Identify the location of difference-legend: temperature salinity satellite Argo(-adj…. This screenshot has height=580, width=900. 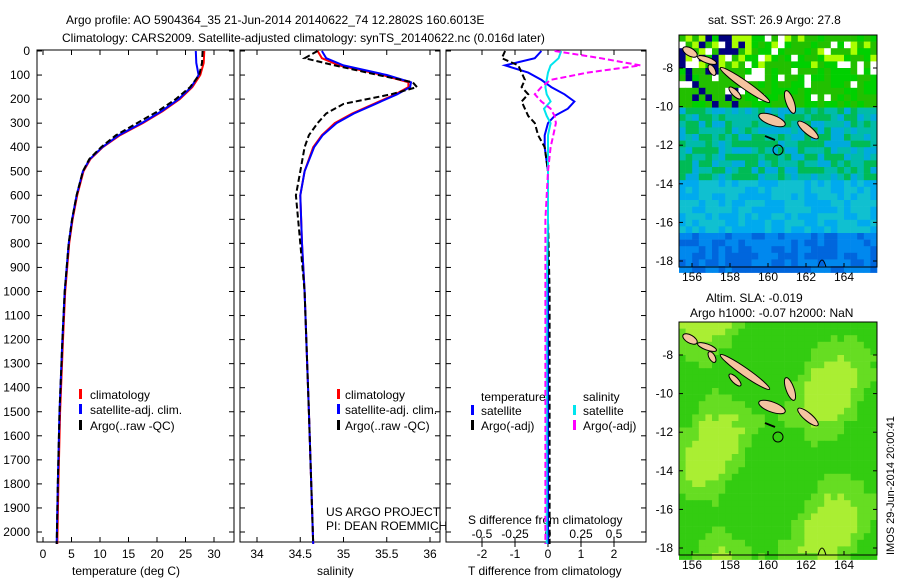
(553, 411).